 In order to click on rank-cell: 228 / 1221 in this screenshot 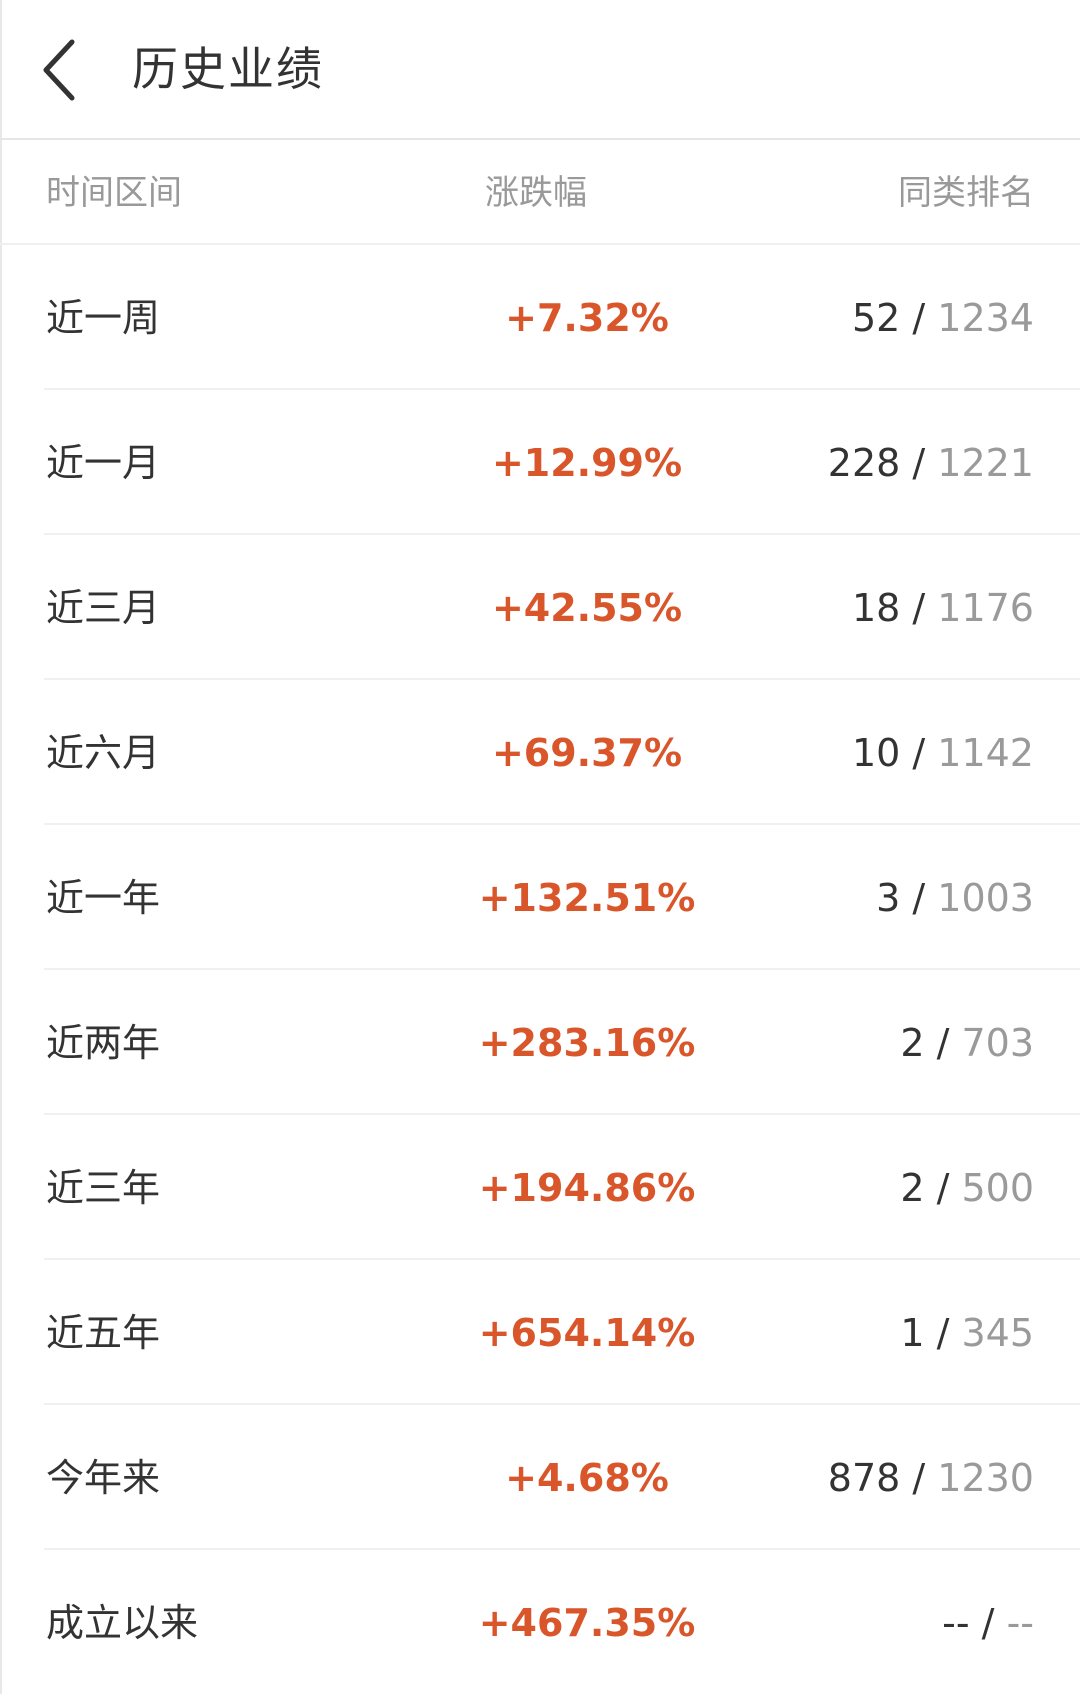, I will do `click(931, 463)`.